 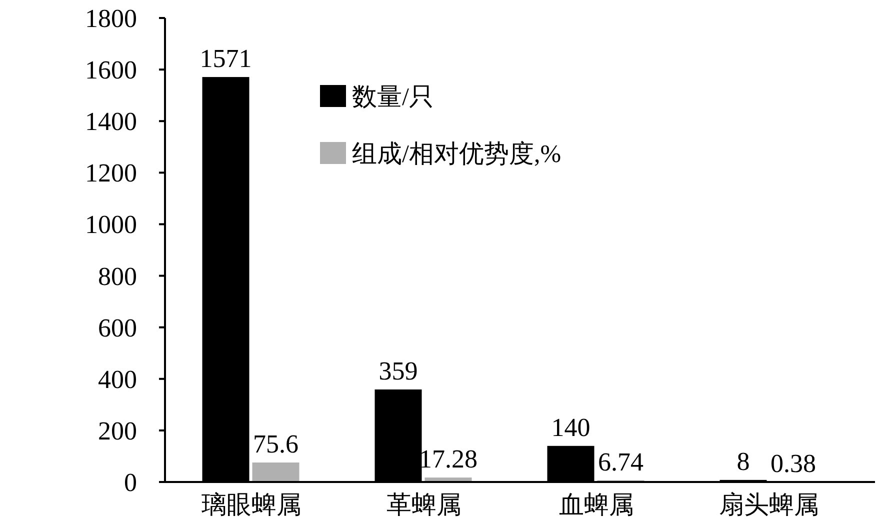 What do you see at coordinates (117, 379) in the screenshot?
I see `y-tick-label: 400` at bounding box center [117, 379].